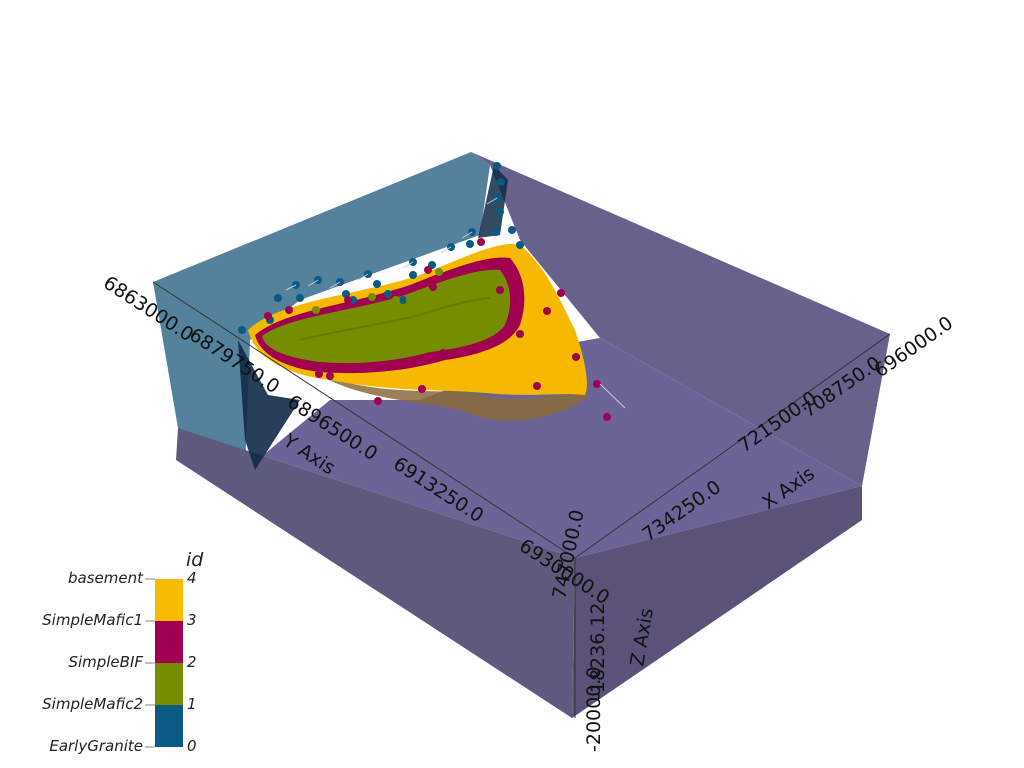 The image size is (1024, 768). Describe the element at coordinates (105, 662) in the screenshot. I see `legend-label: SimpleBIF` at that location.